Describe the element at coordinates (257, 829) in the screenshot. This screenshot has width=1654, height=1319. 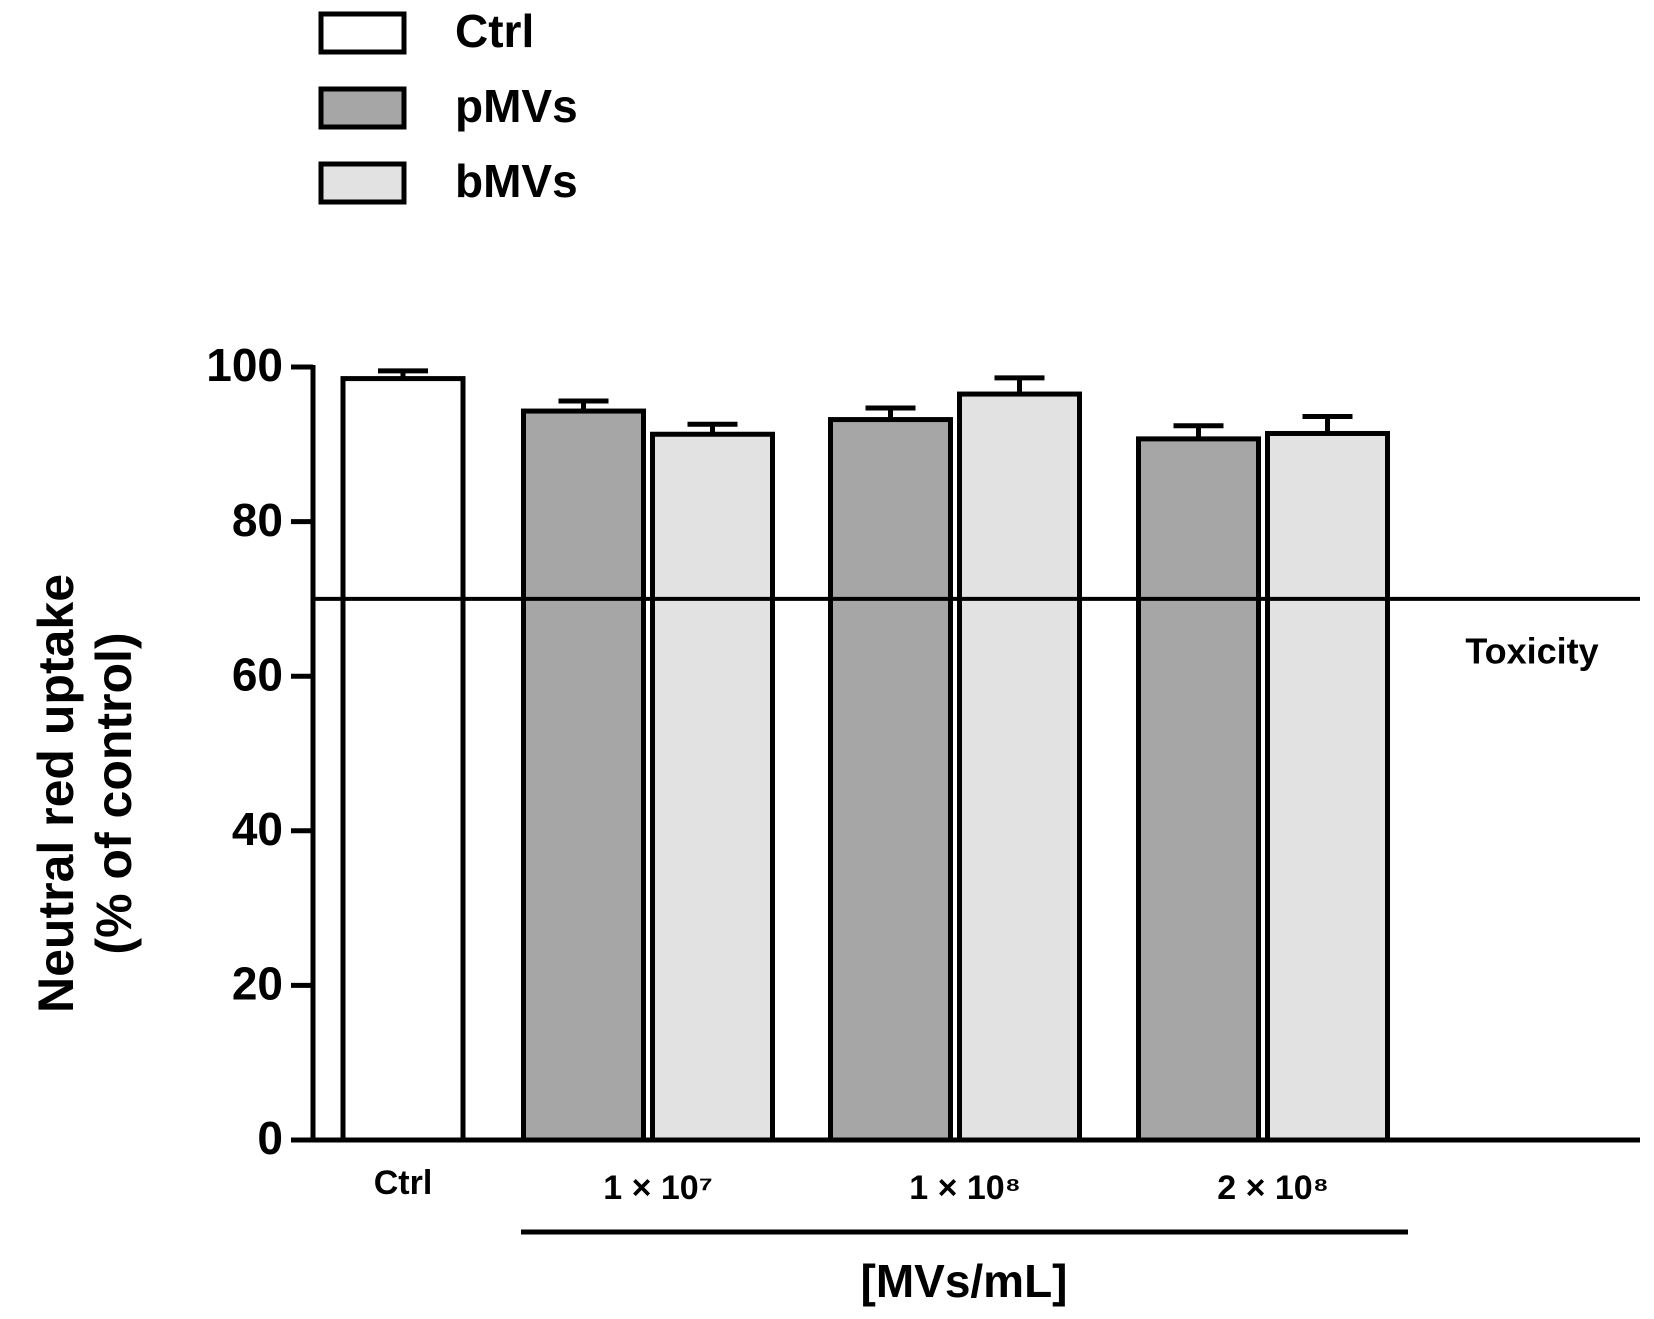
I see `y-tick-label: 40` at that location.